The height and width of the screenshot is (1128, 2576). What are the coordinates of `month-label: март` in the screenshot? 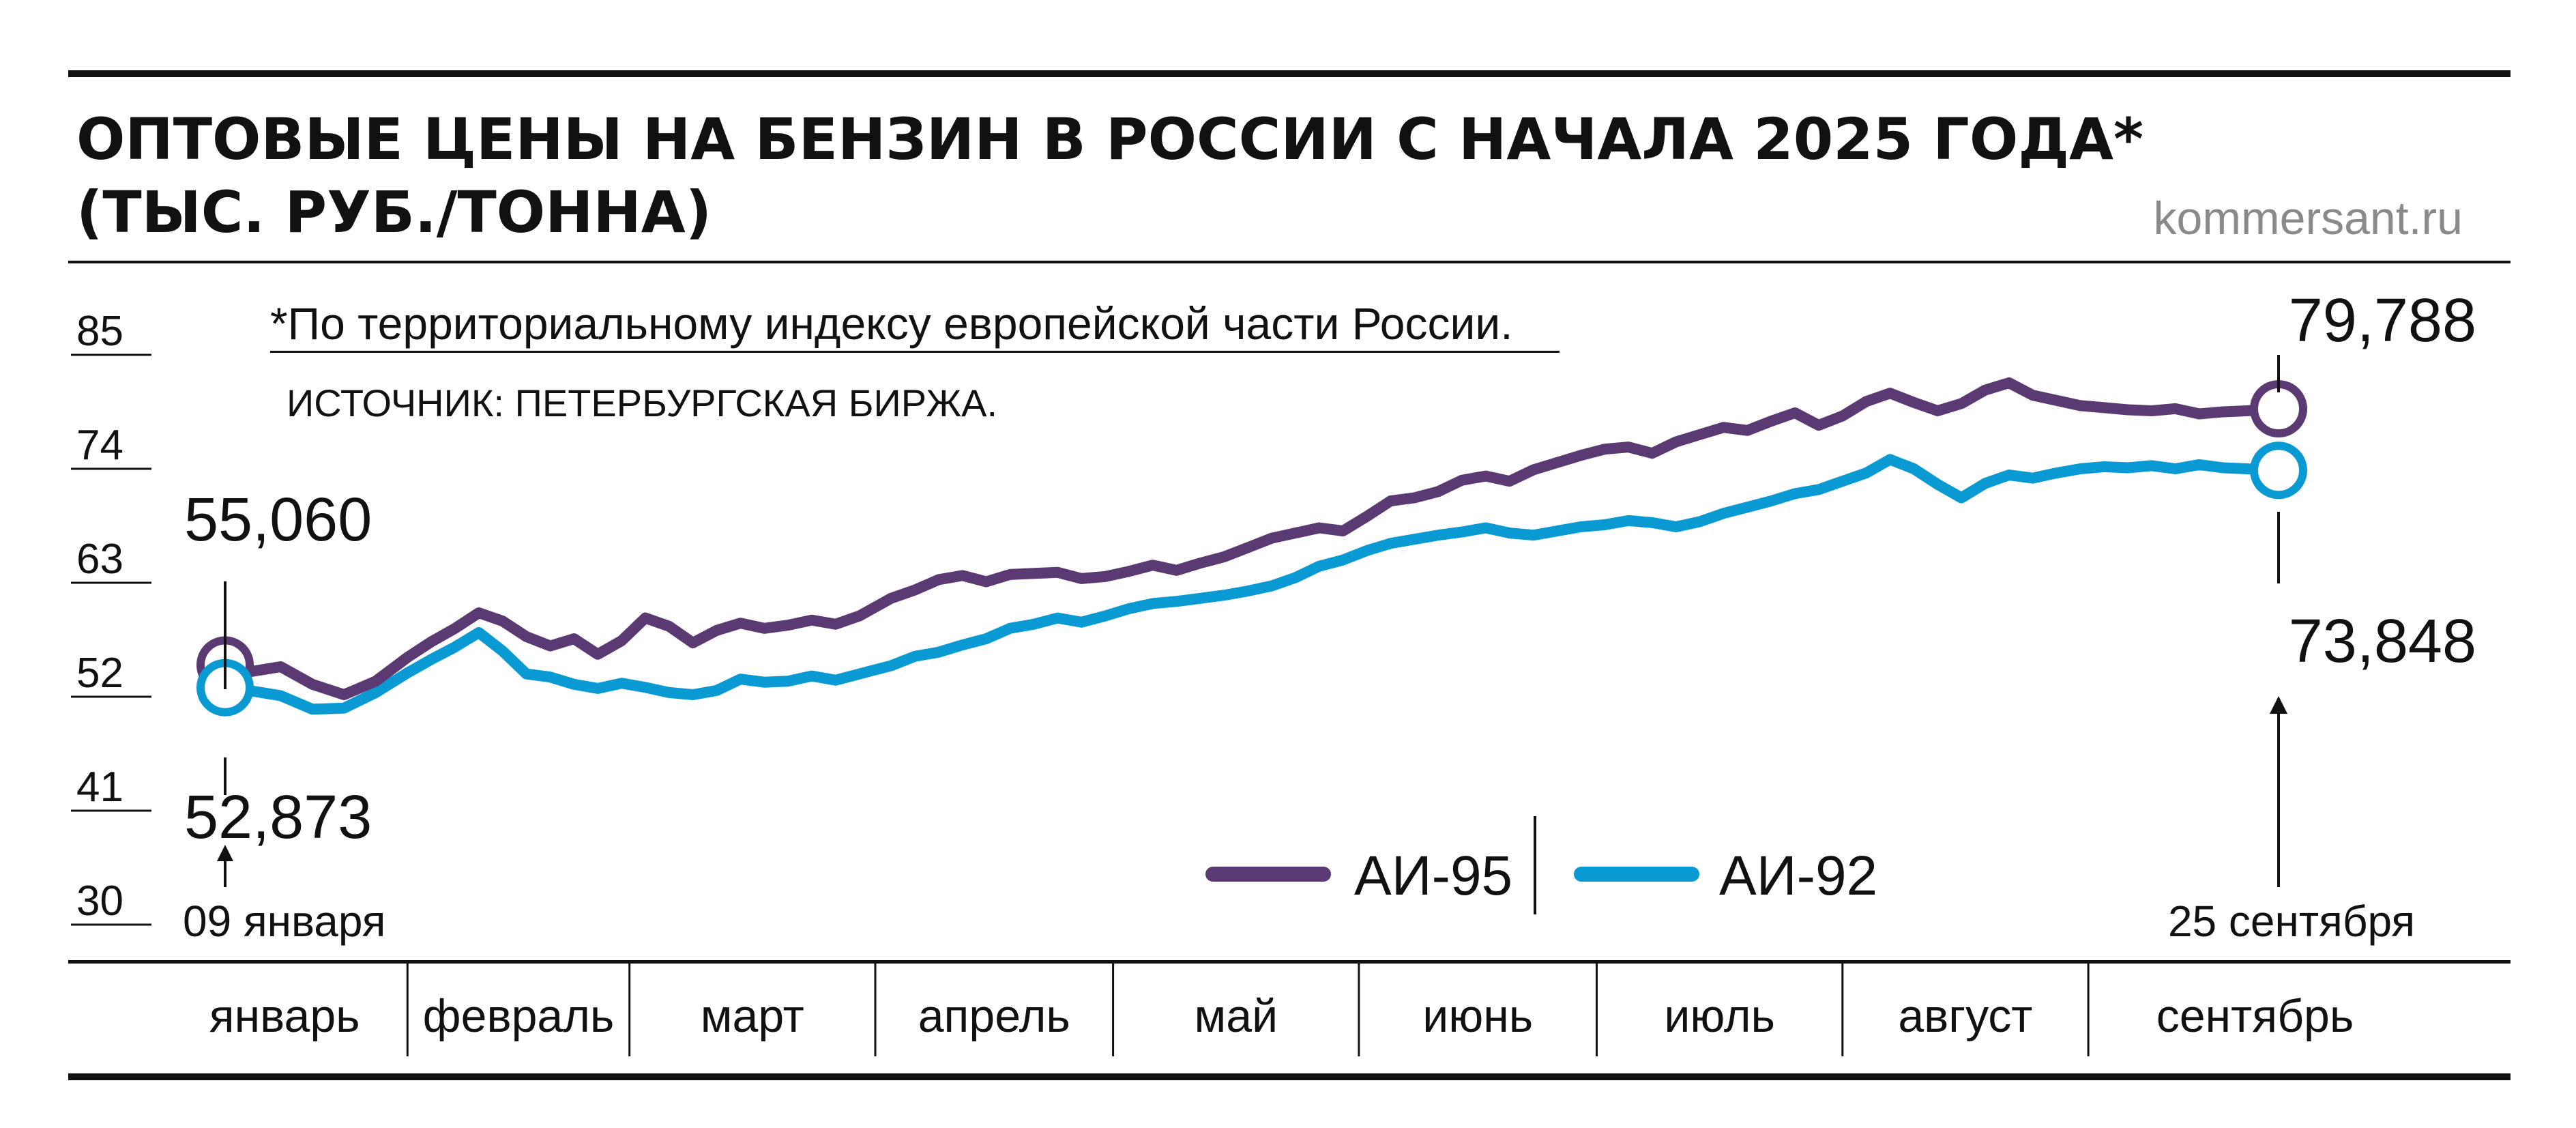 It's located at (753, 1016).